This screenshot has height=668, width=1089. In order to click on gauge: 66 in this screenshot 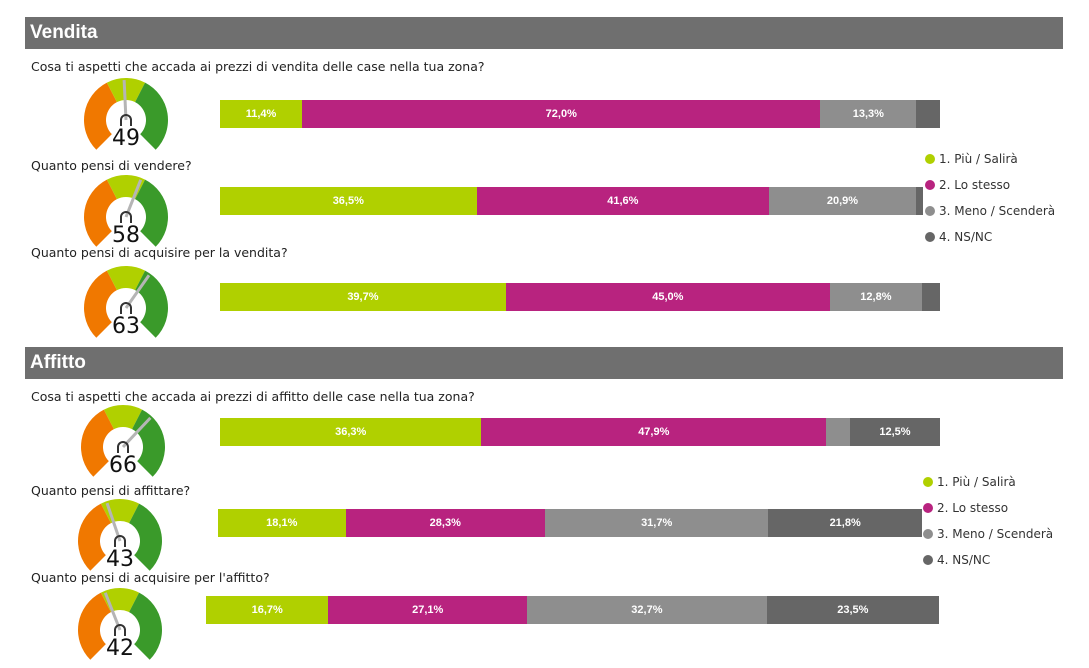, I will do `click(123, 445)`.